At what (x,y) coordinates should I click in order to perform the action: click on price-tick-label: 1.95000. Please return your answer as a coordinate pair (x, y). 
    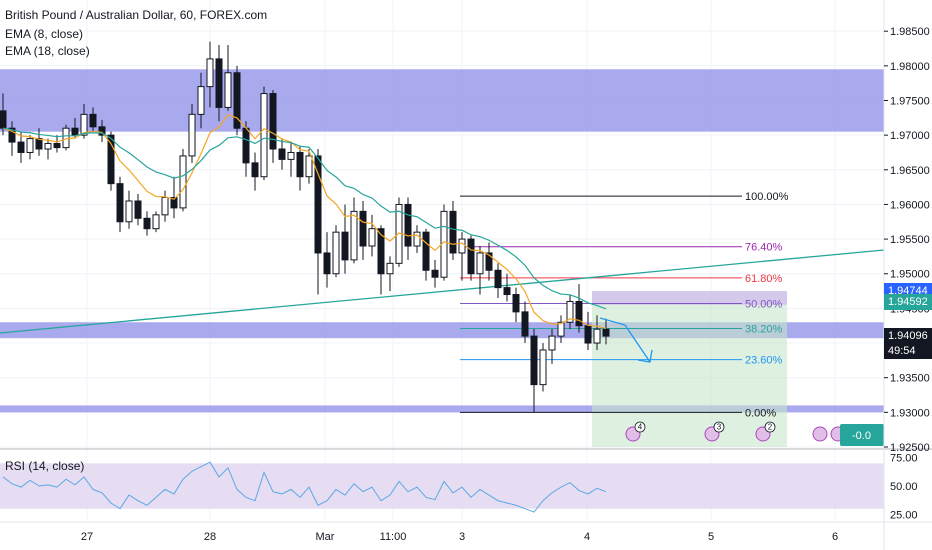
    Looking at the image, I should click on (910, 275).